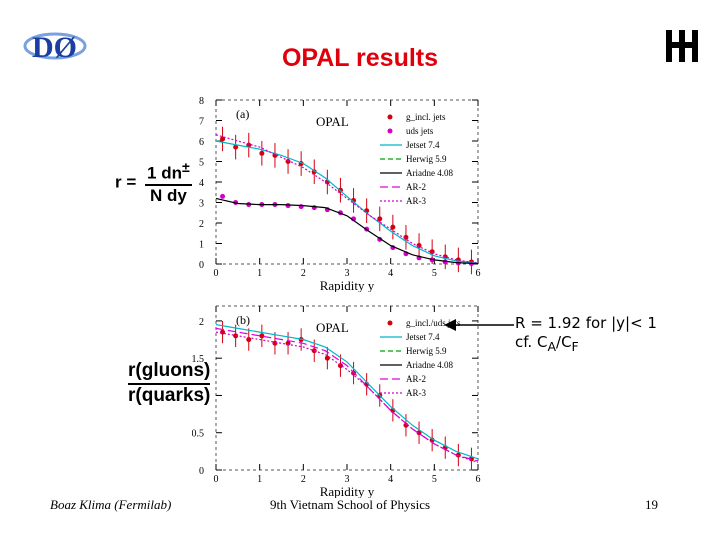 Image resolution: width=720 pixels, height=540 pixels. I want to click on y-tick-label: 8, so click(201, 101).